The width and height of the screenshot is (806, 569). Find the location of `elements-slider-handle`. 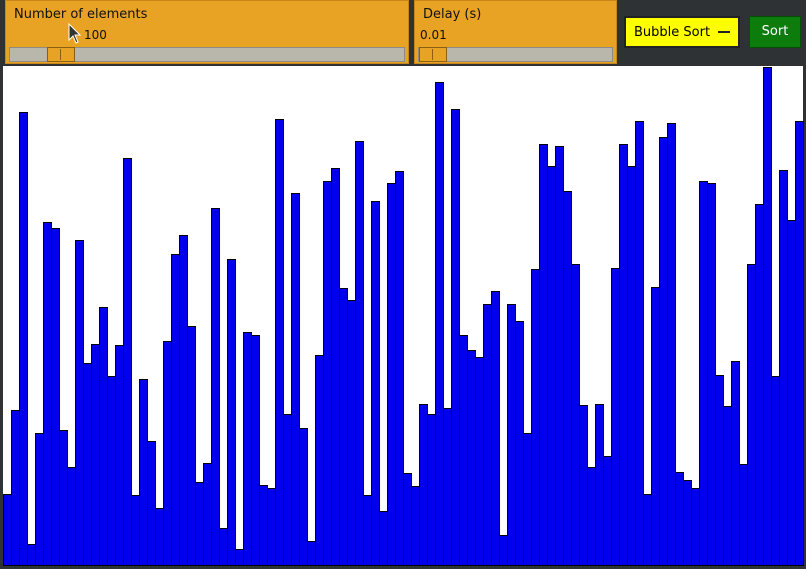

elements-slider-handle is located at coordinates (60, 54).